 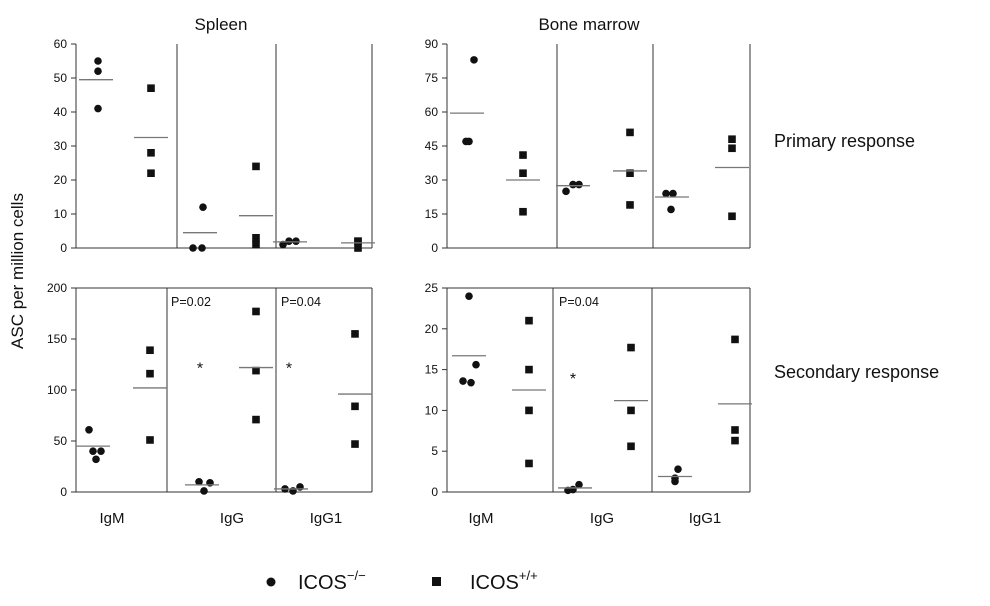 What do you see at coordinates (61, 112) in the screenshot?
I see `y-tick-label: 40` at bounding box center [61, 112].